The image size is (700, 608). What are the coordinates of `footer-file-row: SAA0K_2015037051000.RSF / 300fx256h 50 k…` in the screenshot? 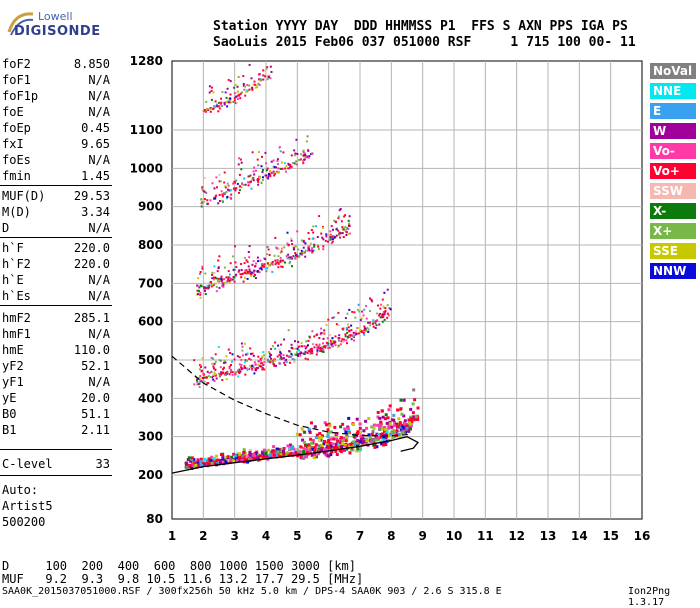 It's located at (252, 591).